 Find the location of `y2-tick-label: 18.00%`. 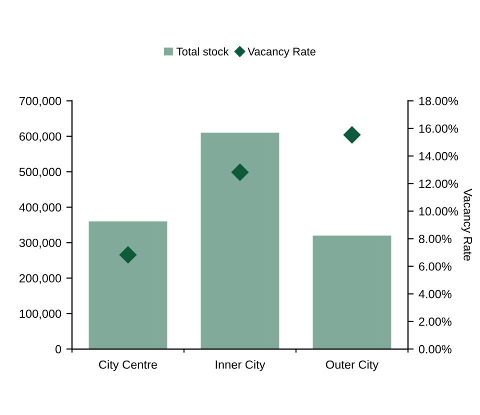

y2-tick-label: 18.00% is located at coordinates (438, 101).